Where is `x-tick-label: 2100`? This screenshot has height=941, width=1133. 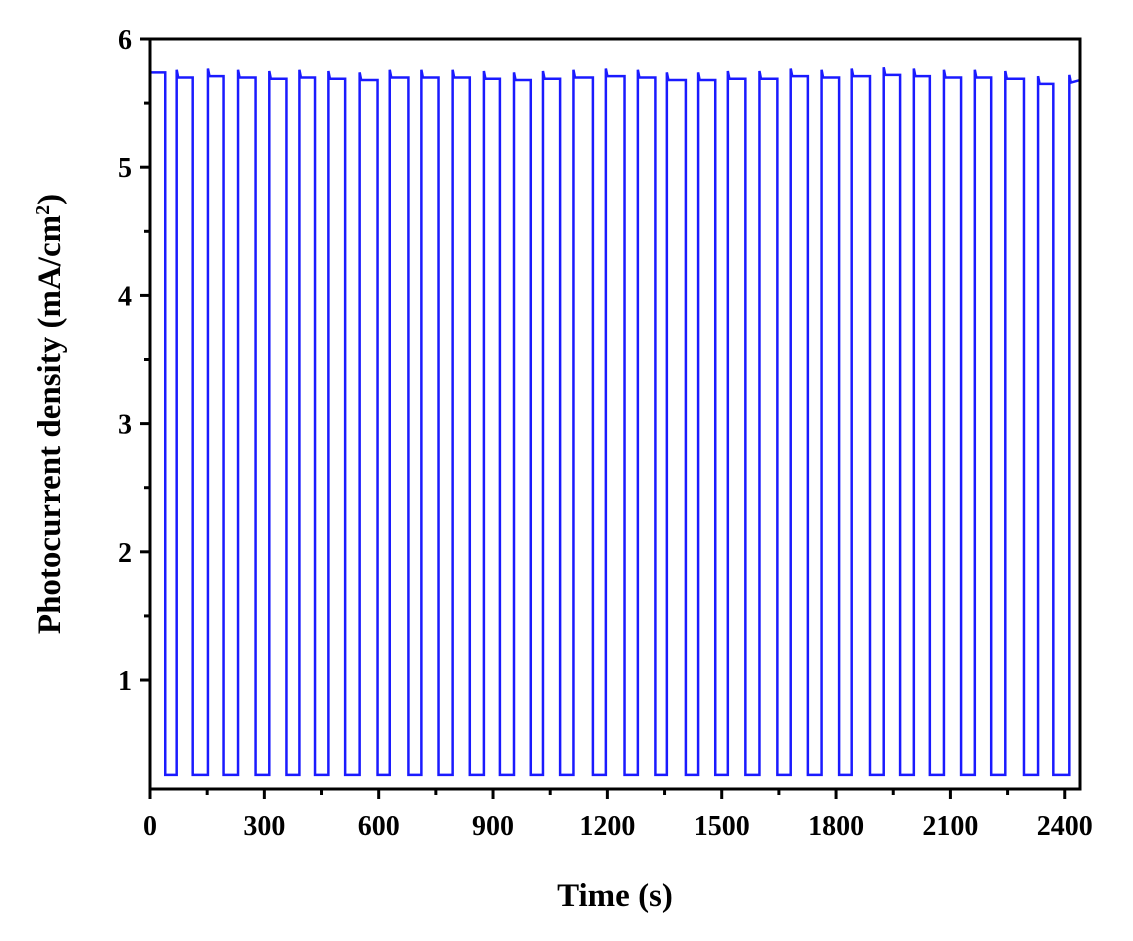
x-tick-label: 2100 is located at coordinates (950, 826).